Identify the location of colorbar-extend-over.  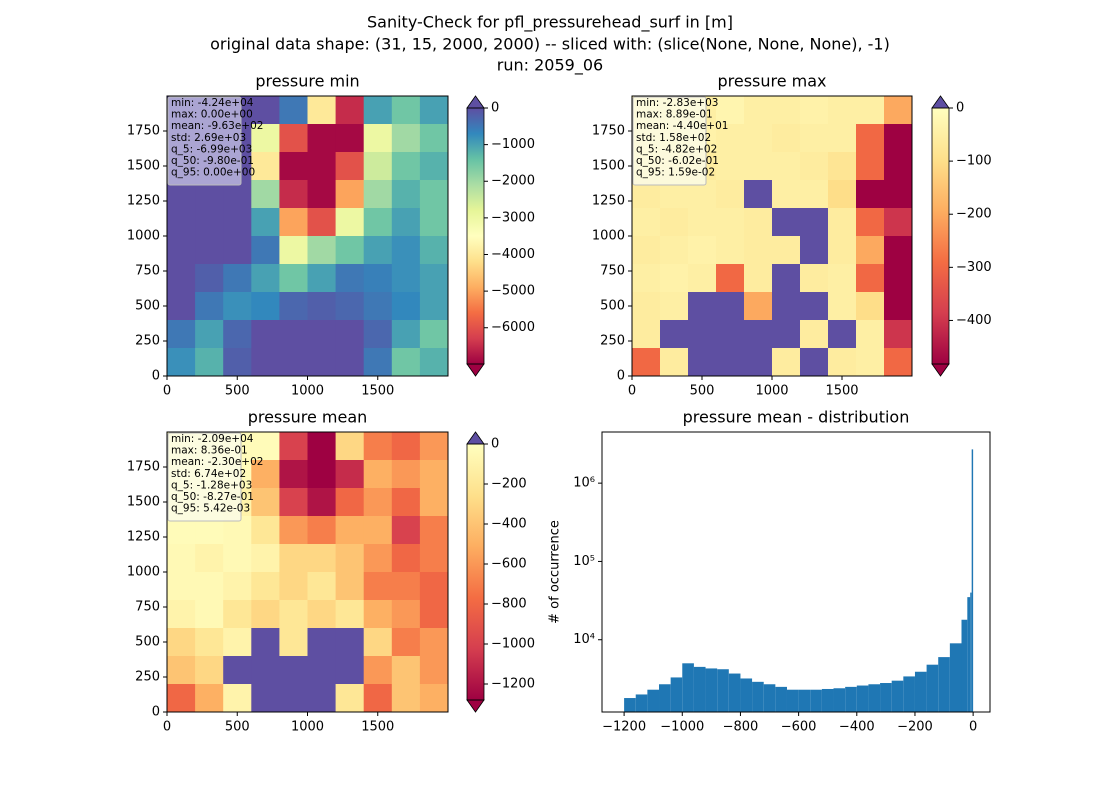
(475, 438).